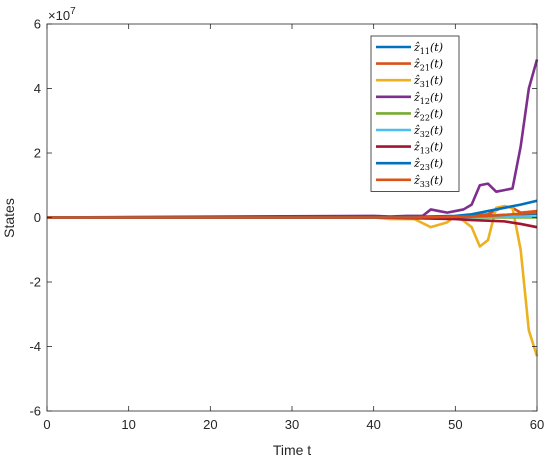 This screenshot has width=550, height=462. I want to click on y-axis-exponent-power: 7, so click(73, 11).